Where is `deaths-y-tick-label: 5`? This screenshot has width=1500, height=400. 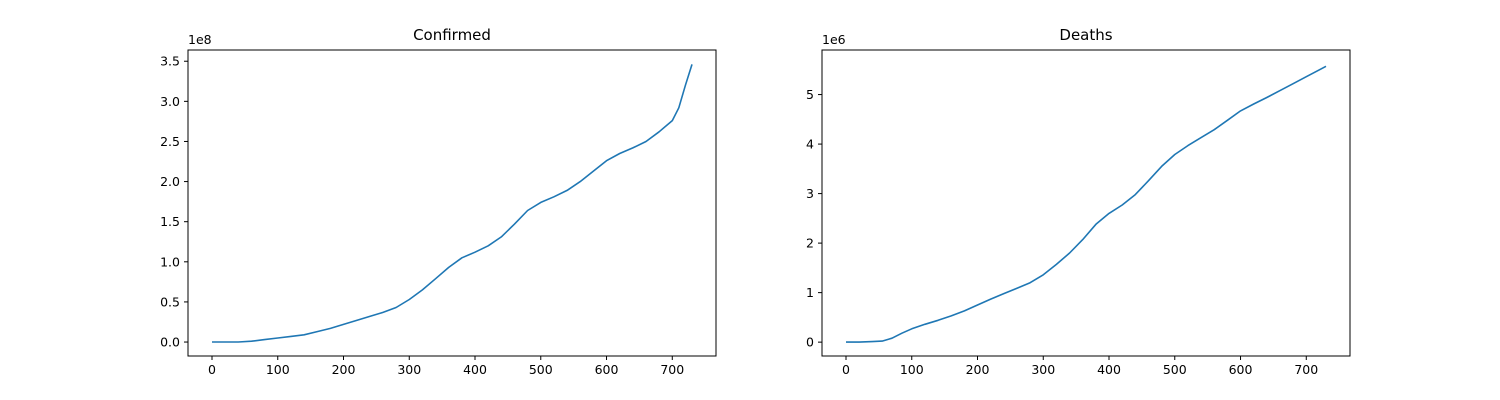 deaths-y-tick-label: 5 is located at coordinates (810, 94).